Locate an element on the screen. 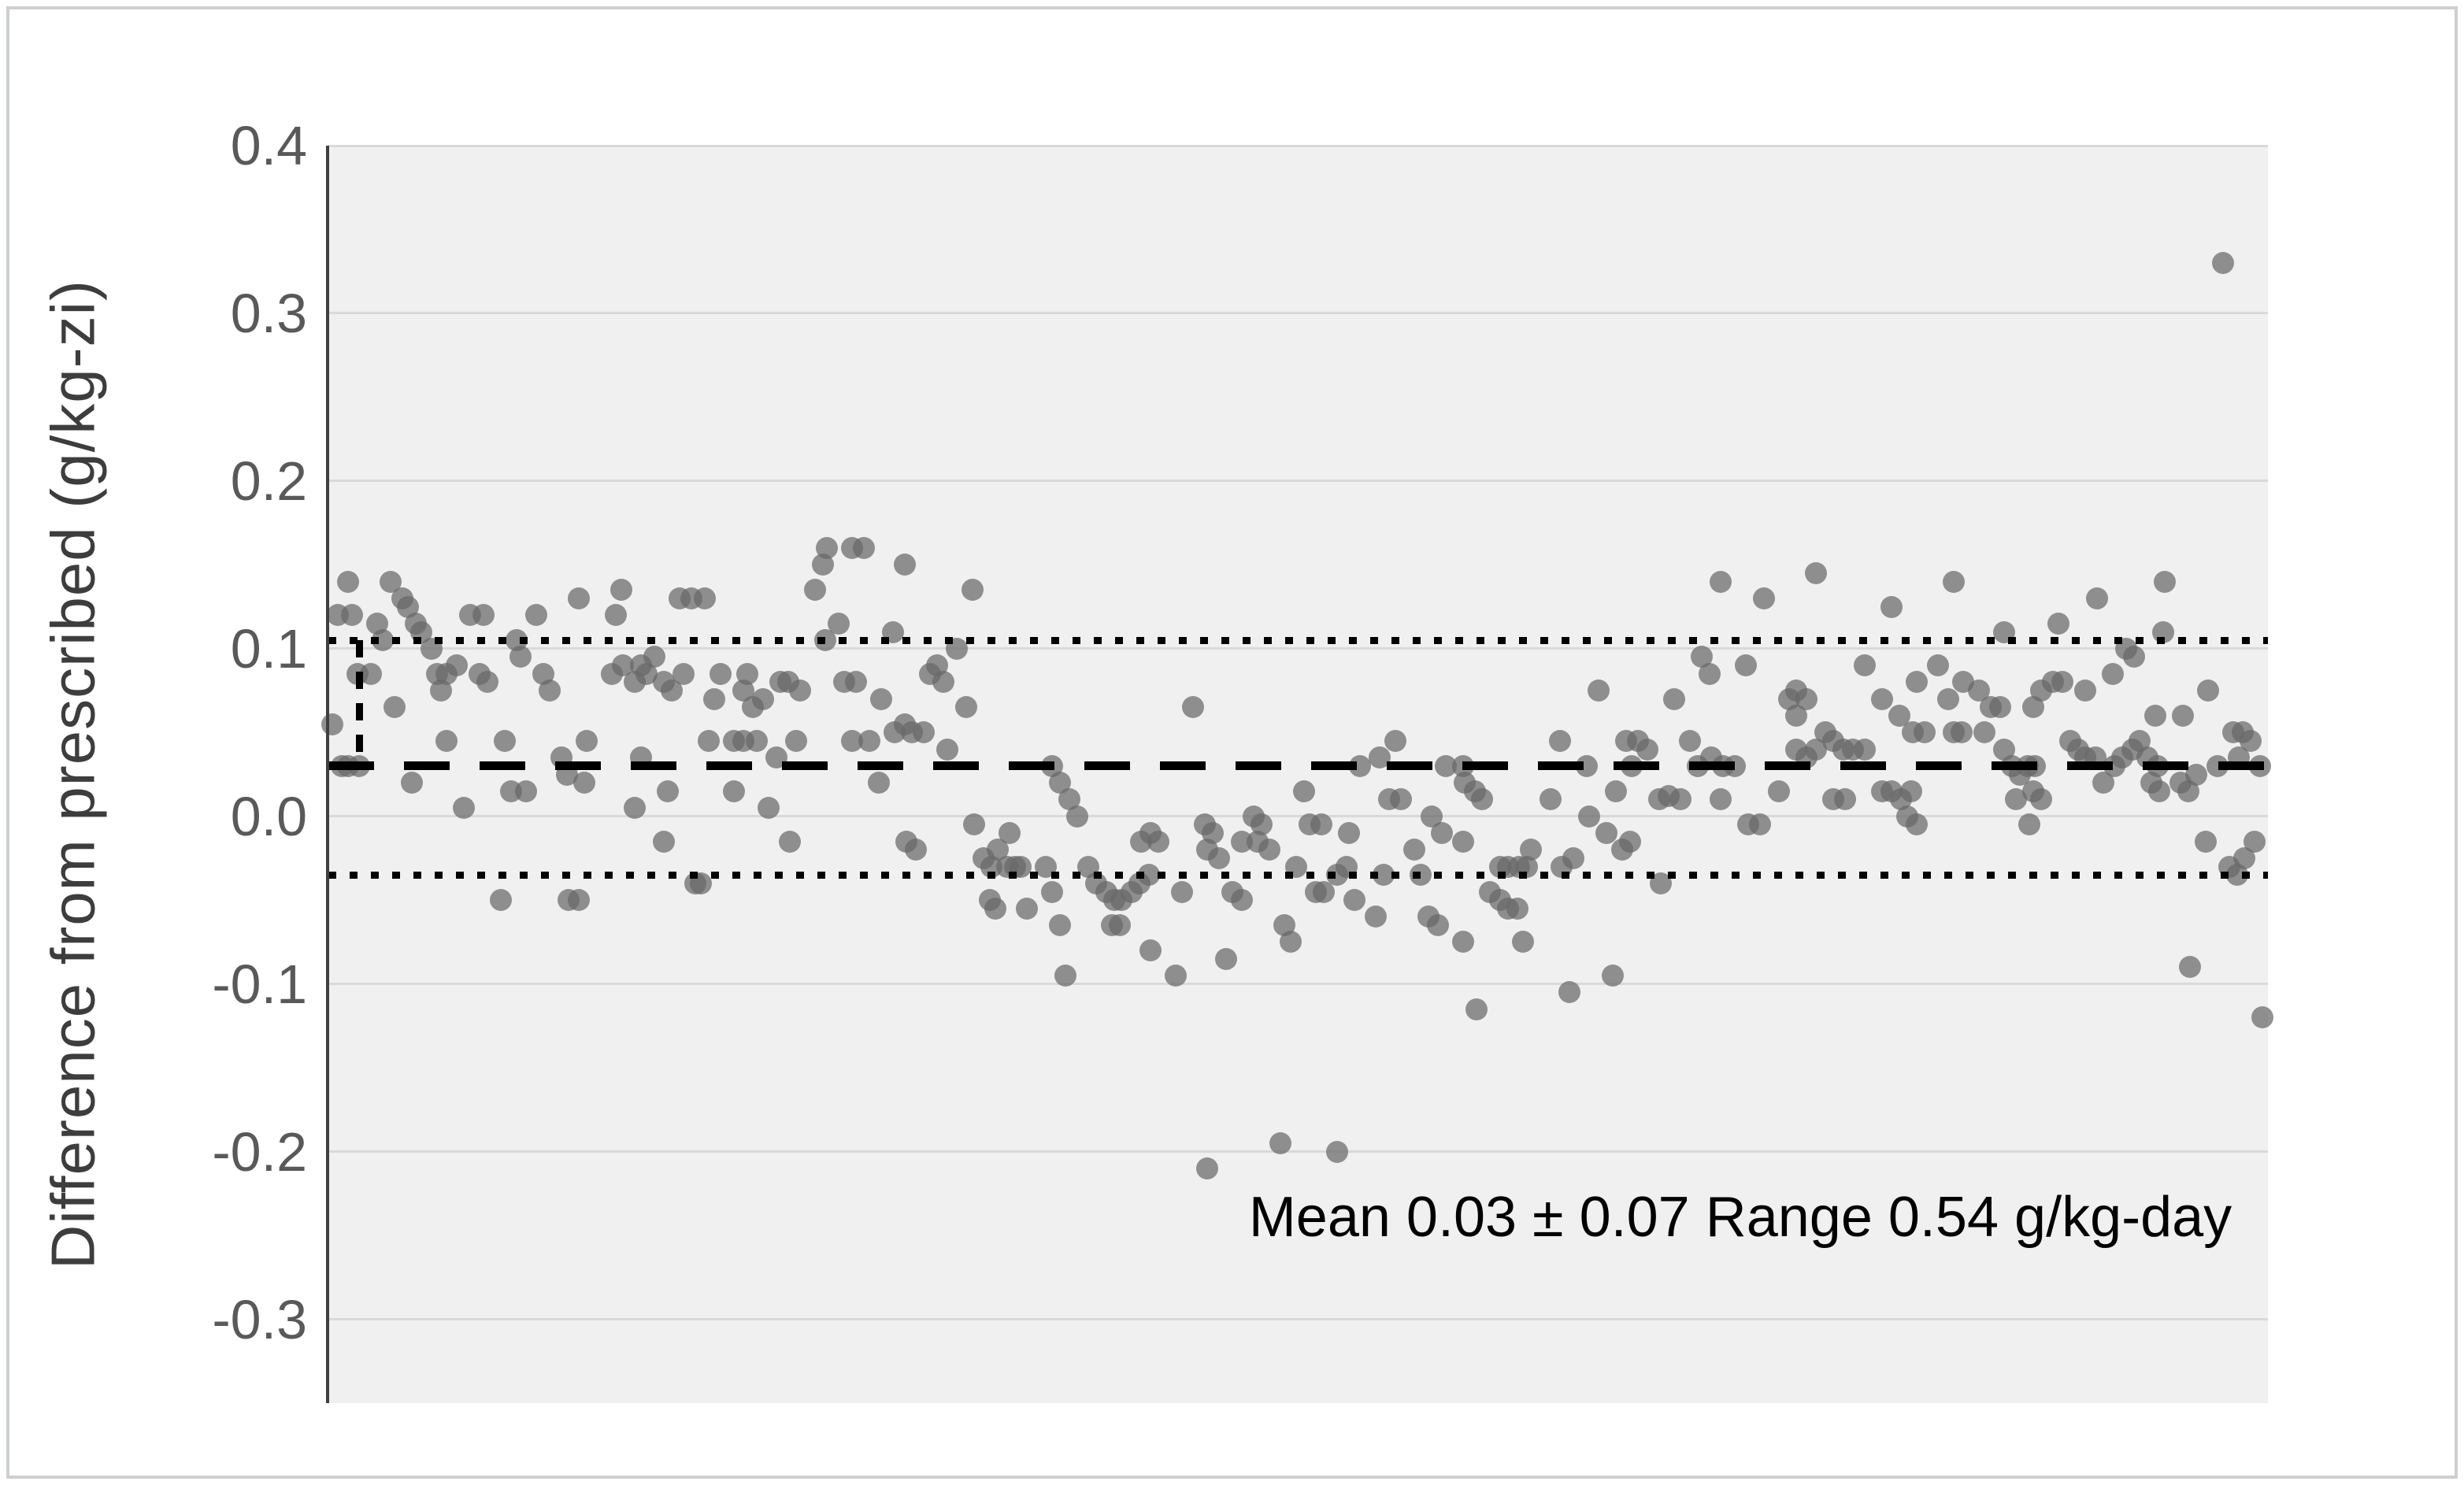  y-tick-label: 0.0 is located at coordinates (268, 816).